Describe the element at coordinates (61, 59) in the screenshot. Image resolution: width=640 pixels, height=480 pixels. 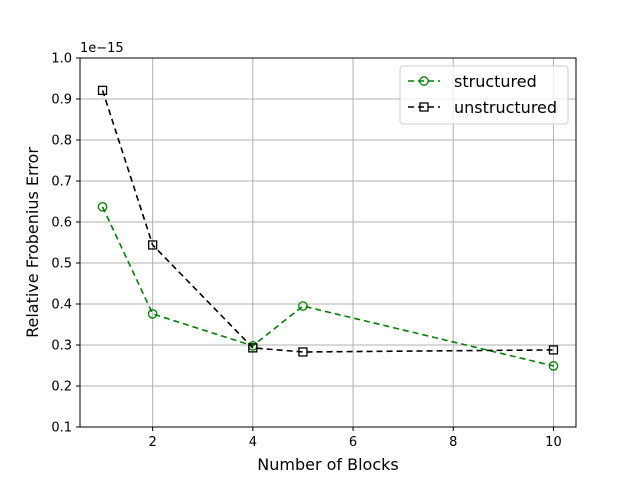
I see `y-tick-label: 1.0` at that location.